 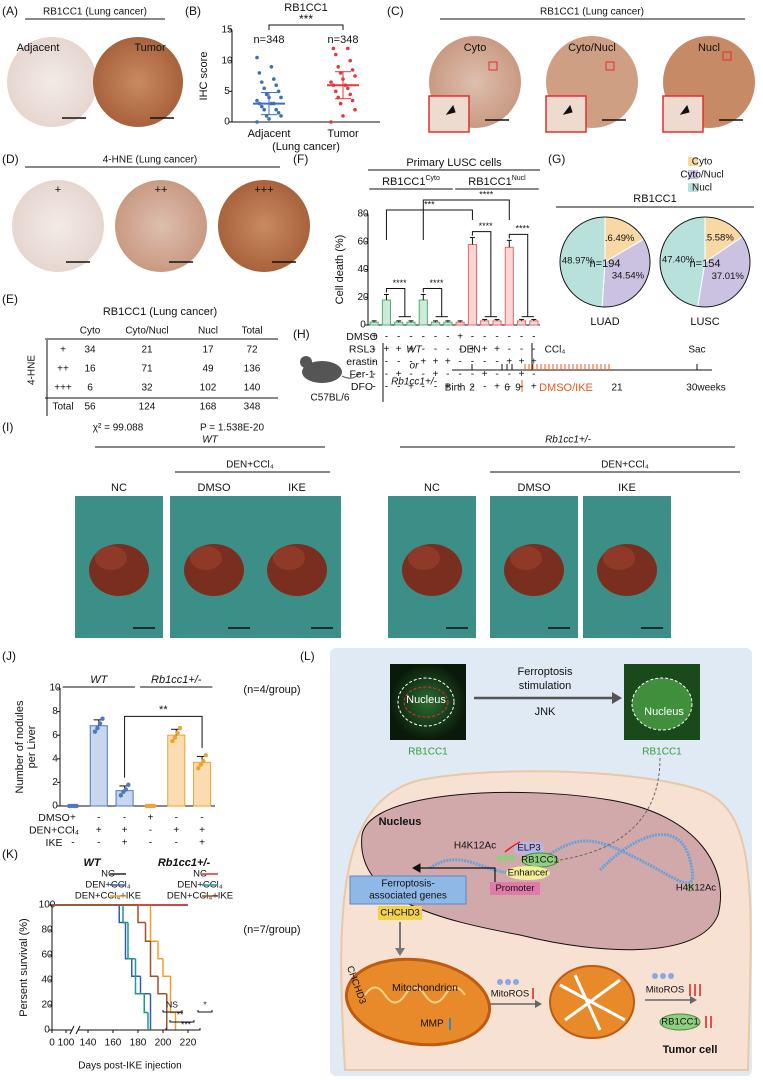 I want to click on panel-title: RB1CC1 (Lung cancer), so click(x=592, y=12).